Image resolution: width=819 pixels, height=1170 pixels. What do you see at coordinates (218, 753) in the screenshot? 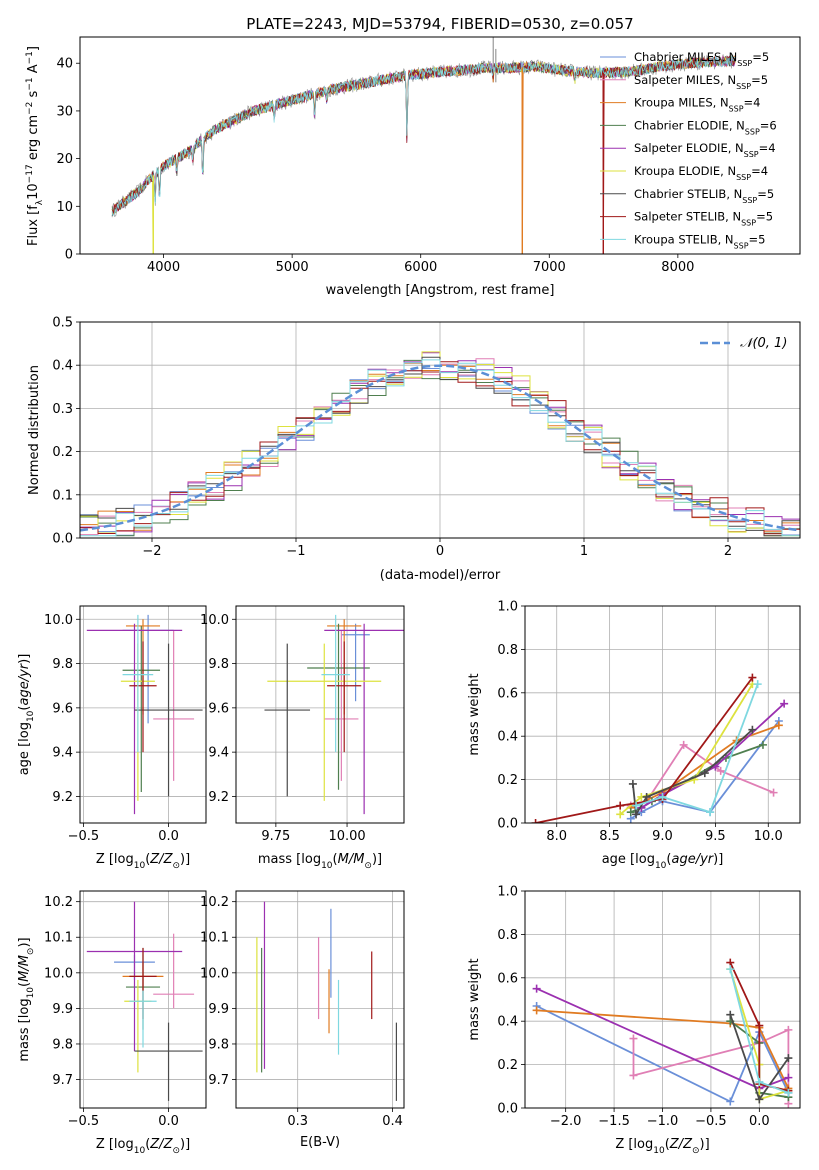
I see `mass-age-ytick-label: 9.4` at bounding box center [218, 753].